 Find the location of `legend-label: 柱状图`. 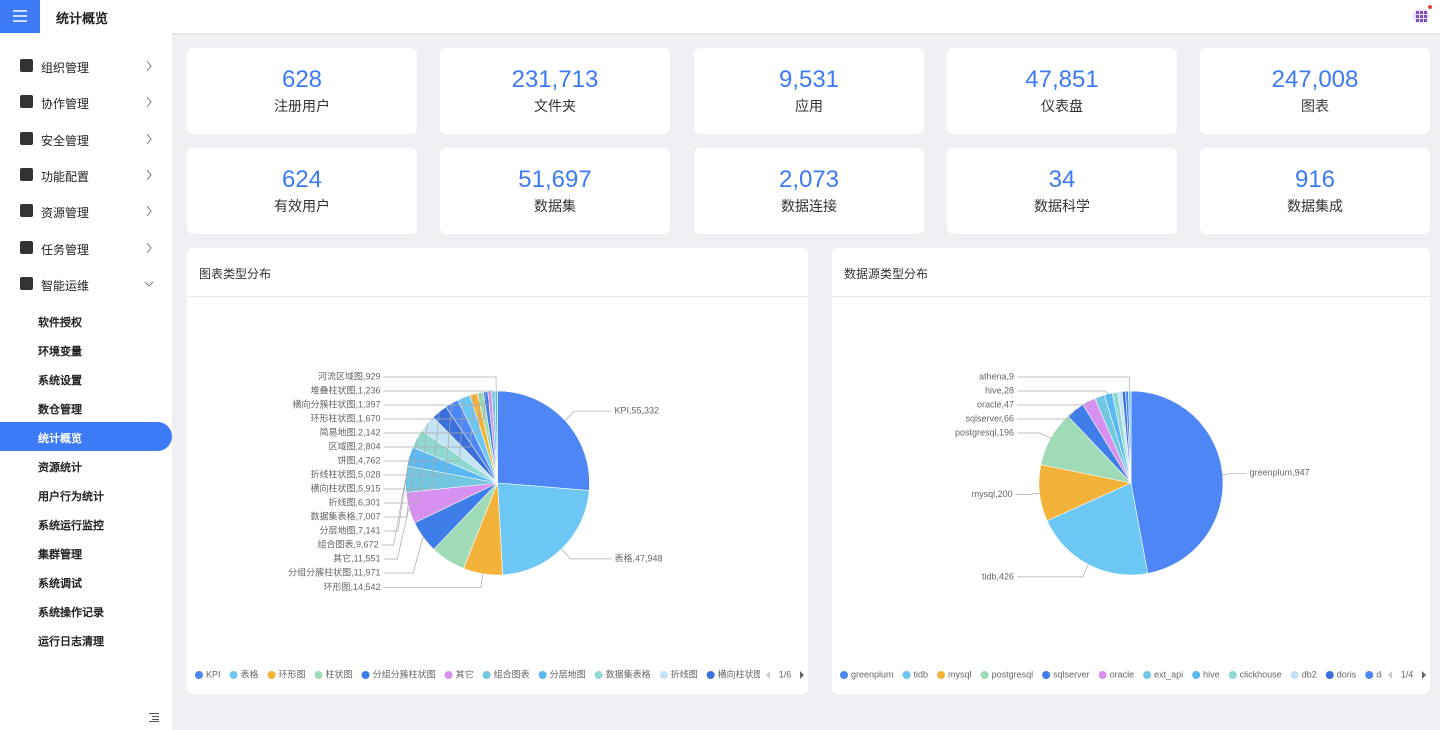

legend-label: 柱状图 is located at coordinates (339, 673).